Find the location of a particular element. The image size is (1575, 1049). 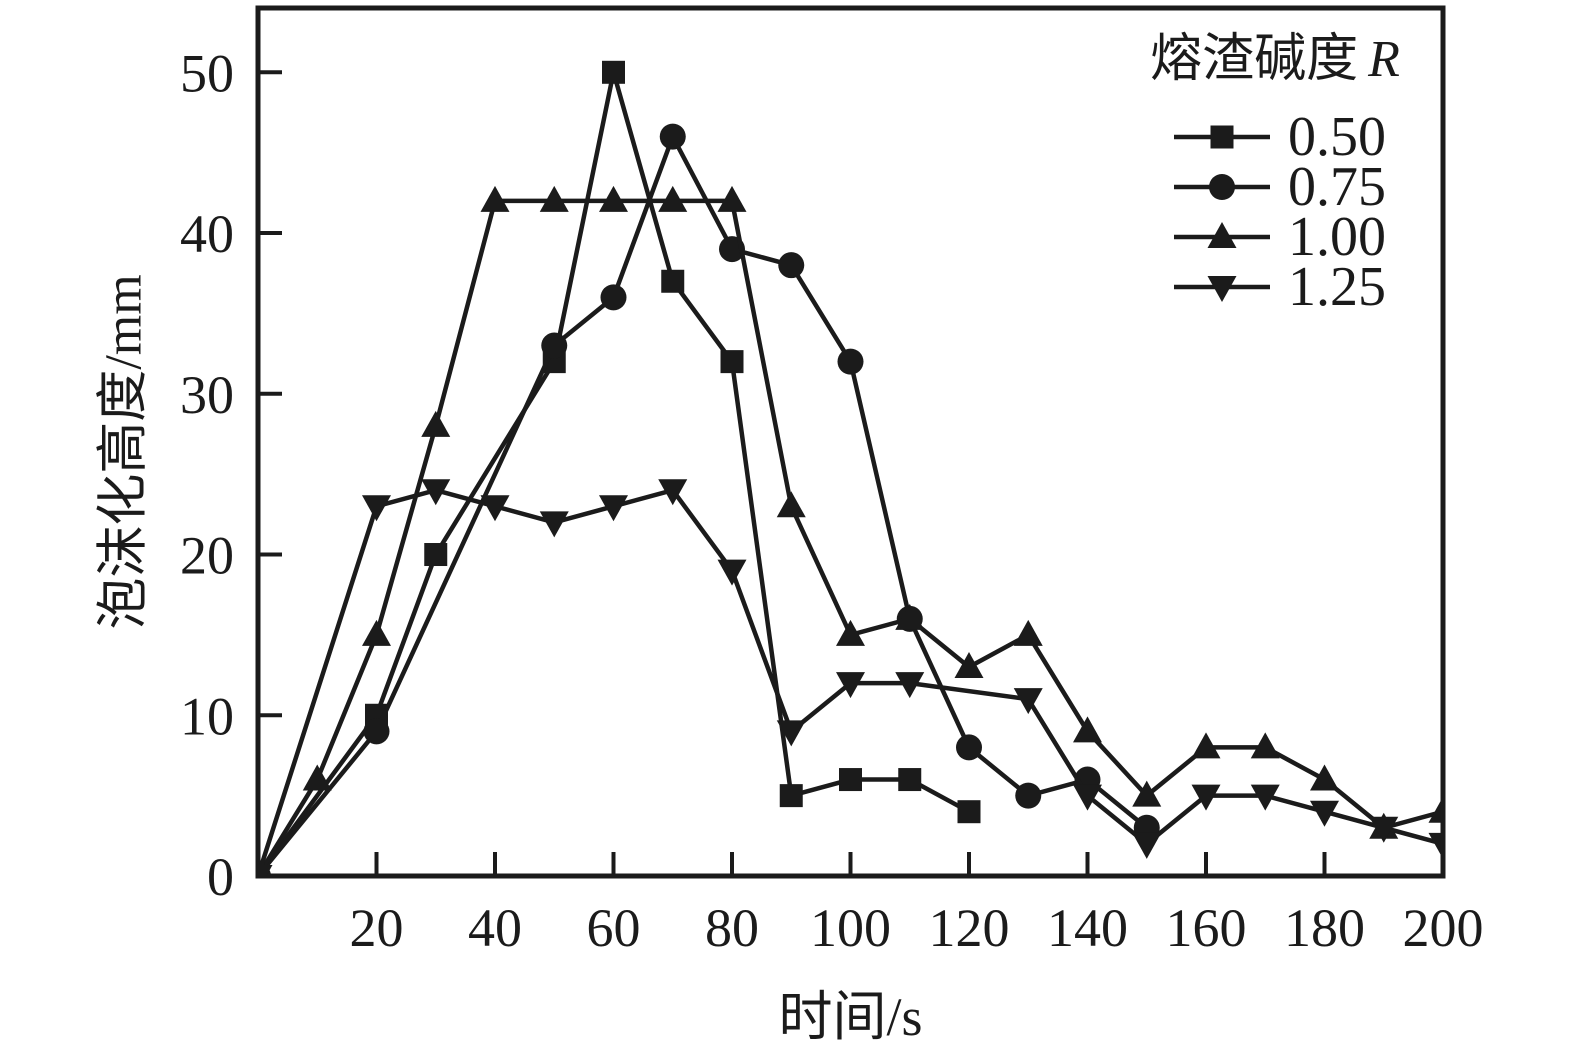

x-tick-label: 160 is located at coordinates (1206, 928).